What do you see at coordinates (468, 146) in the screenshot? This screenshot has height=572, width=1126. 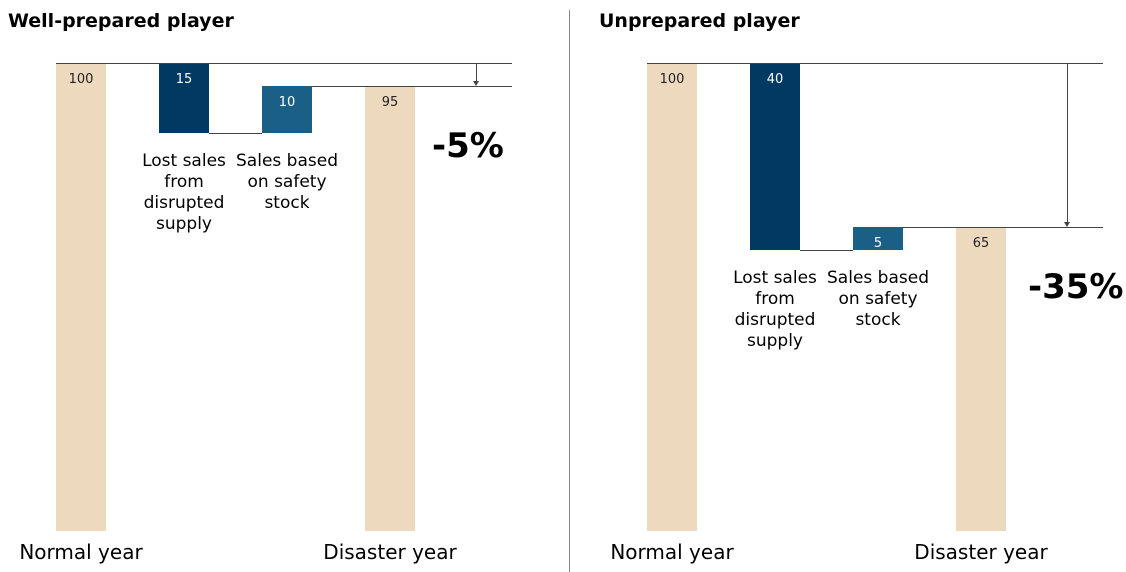 I see `annotation: -5%` at bounding box center [468, 146].